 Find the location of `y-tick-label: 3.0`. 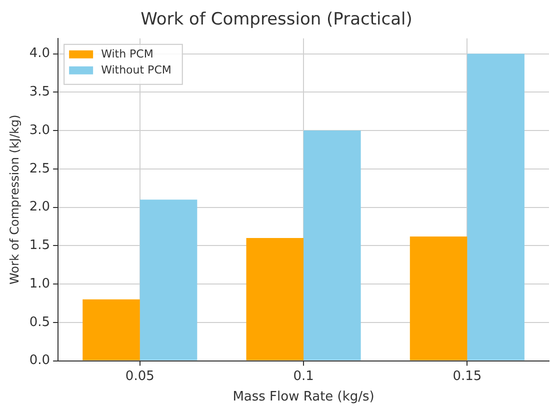

y-tick-label: 3.0 is located at coordinates (39, 130).